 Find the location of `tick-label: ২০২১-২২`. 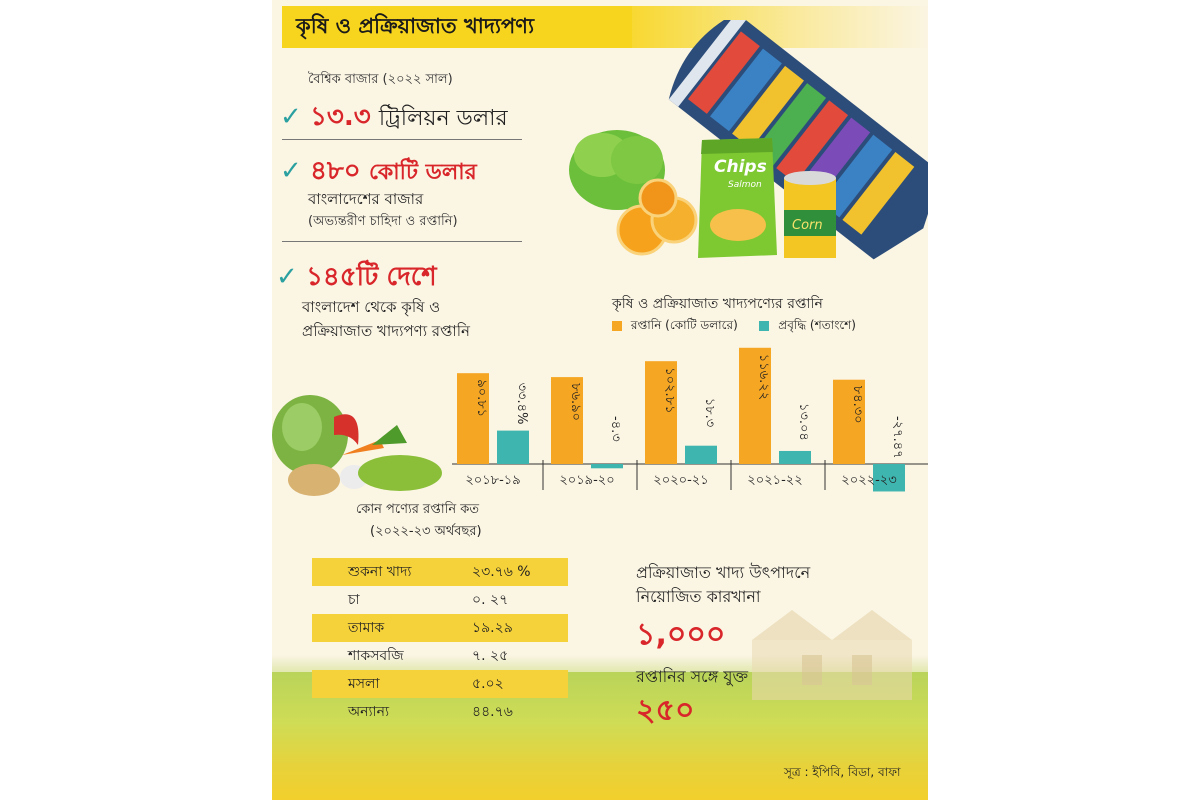

tick-label: ২০২১-২২ is located at coordinates (774, 480).